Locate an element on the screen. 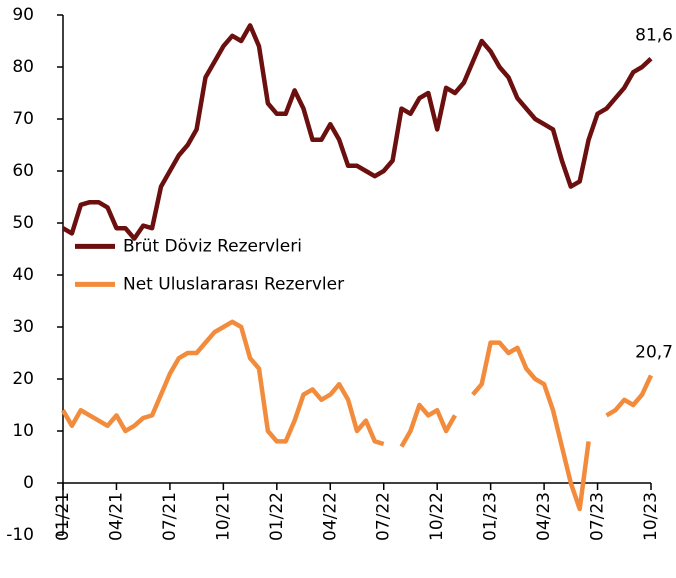 This screenshot has width=676, height=578. y-tick-label: 80 is located at coordinates (23, 67).